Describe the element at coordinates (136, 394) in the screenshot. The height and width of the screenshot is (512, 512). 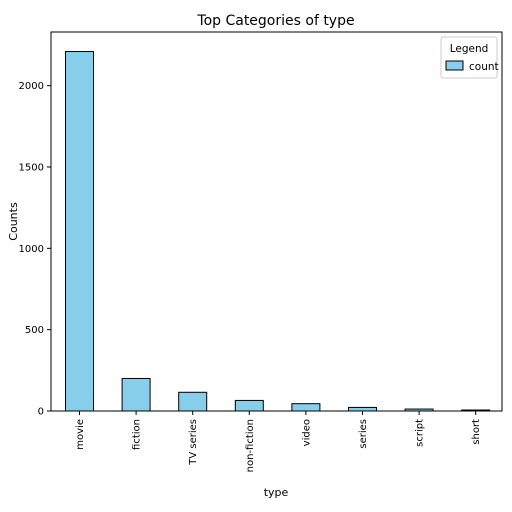
I see `bar-fiction` at that location.